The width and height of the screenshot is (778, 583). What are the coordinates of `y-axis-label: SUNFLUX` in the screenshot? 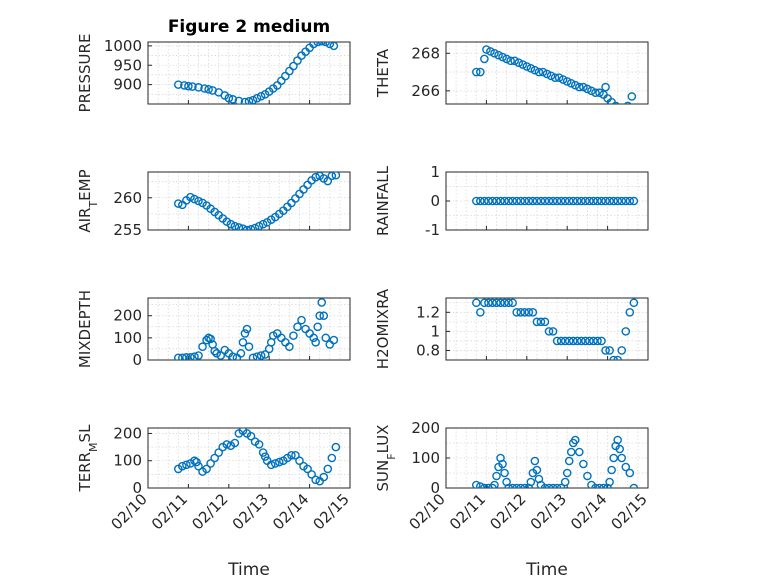 It's located at (386, 458).